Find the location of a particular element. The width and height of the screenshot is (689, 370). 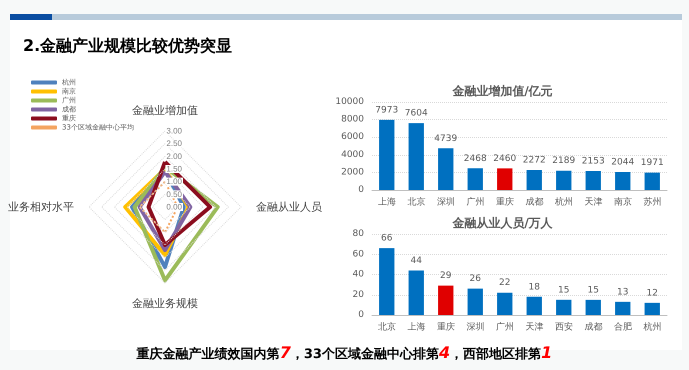

x-tick-label: 合肥 is located at coordinates (623, 327).